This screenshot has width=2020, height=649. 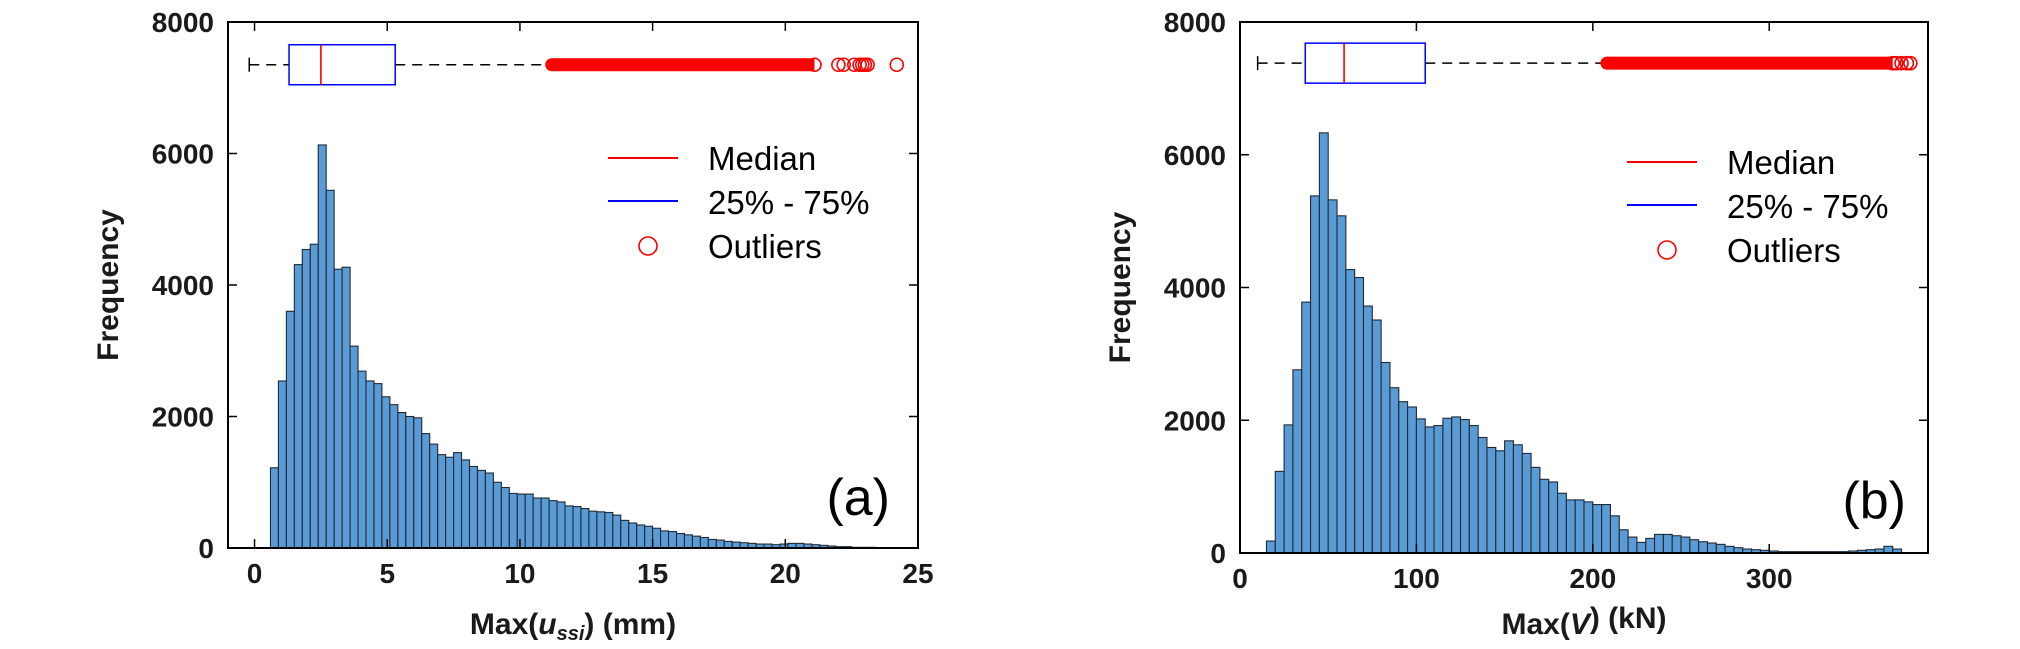 What do you see at coordinates (1757, 206) in the screenshot?
I see `legend-b: Median 25% - 75% Outliers` at bounding box center [1757, 206].